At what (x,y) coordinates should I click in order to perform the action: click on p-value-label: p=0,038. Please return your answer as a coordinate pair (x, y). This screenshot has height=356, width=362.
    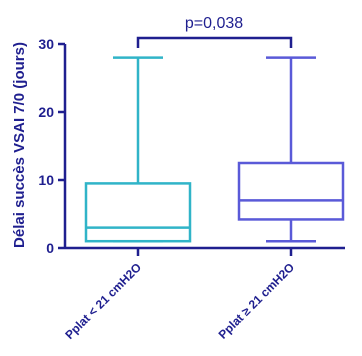
    Looking at the image, I should click on (214, 23).